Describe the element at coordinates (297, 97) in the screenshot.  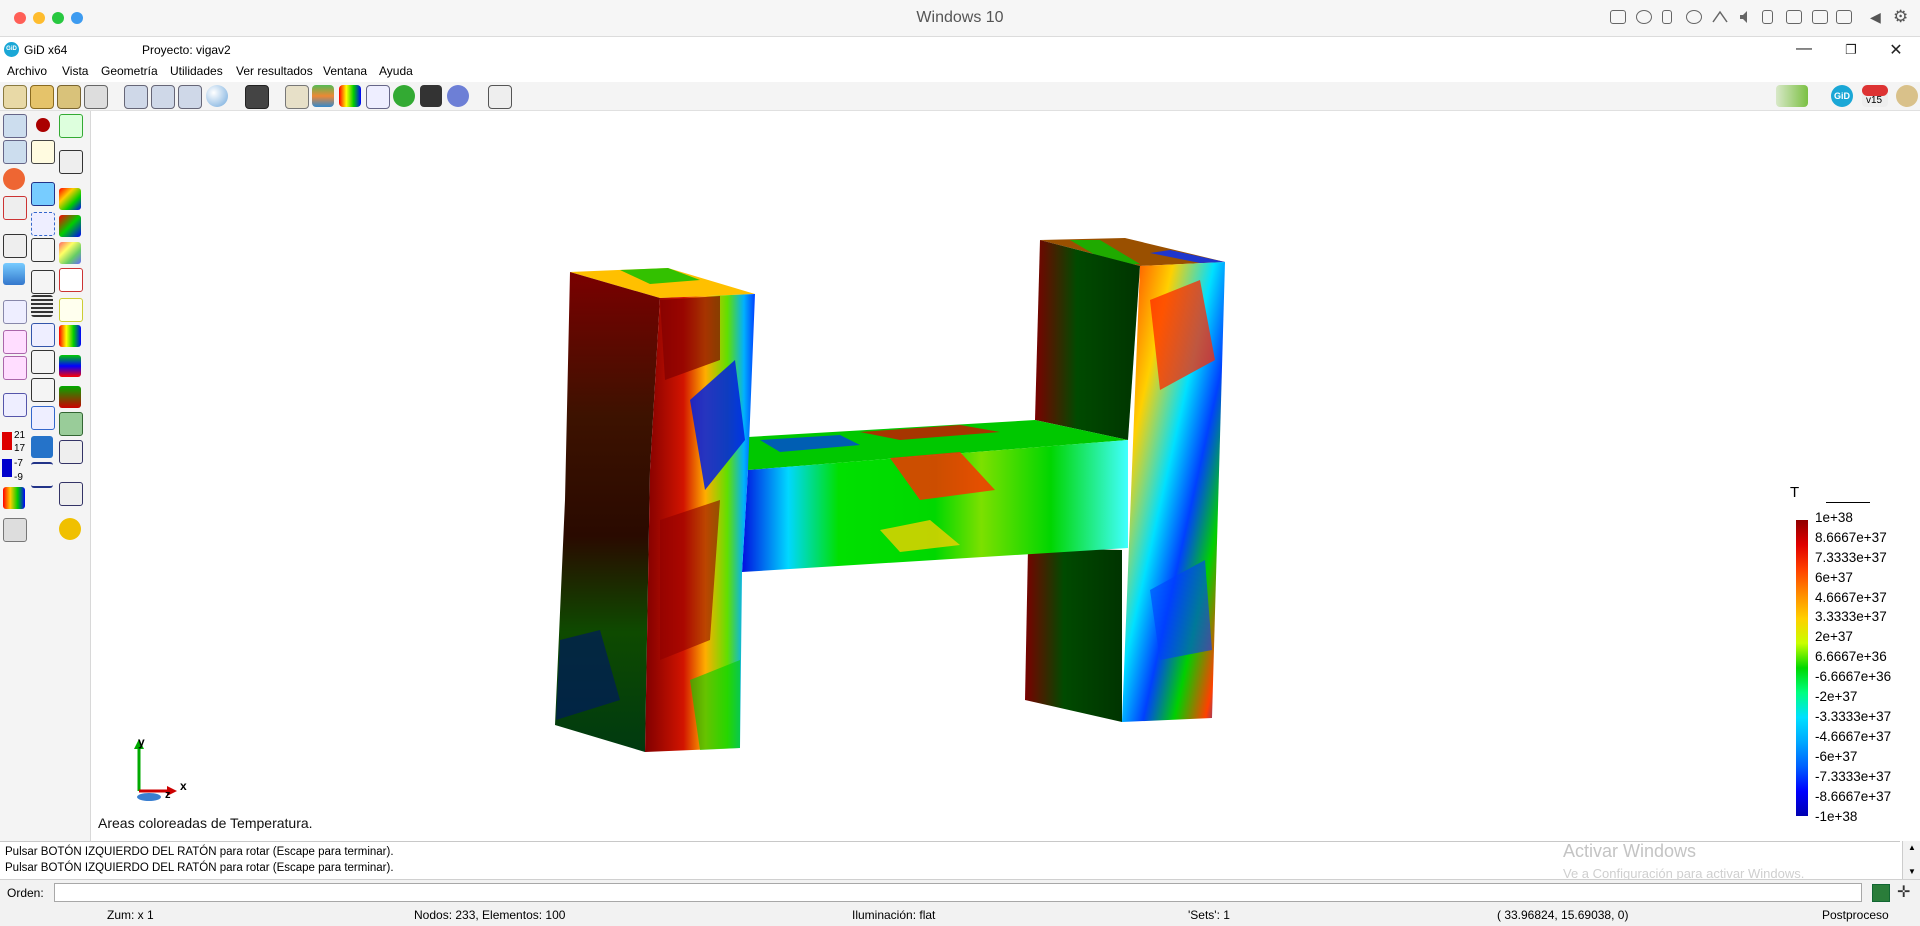
I see `layers-icon` at that location.